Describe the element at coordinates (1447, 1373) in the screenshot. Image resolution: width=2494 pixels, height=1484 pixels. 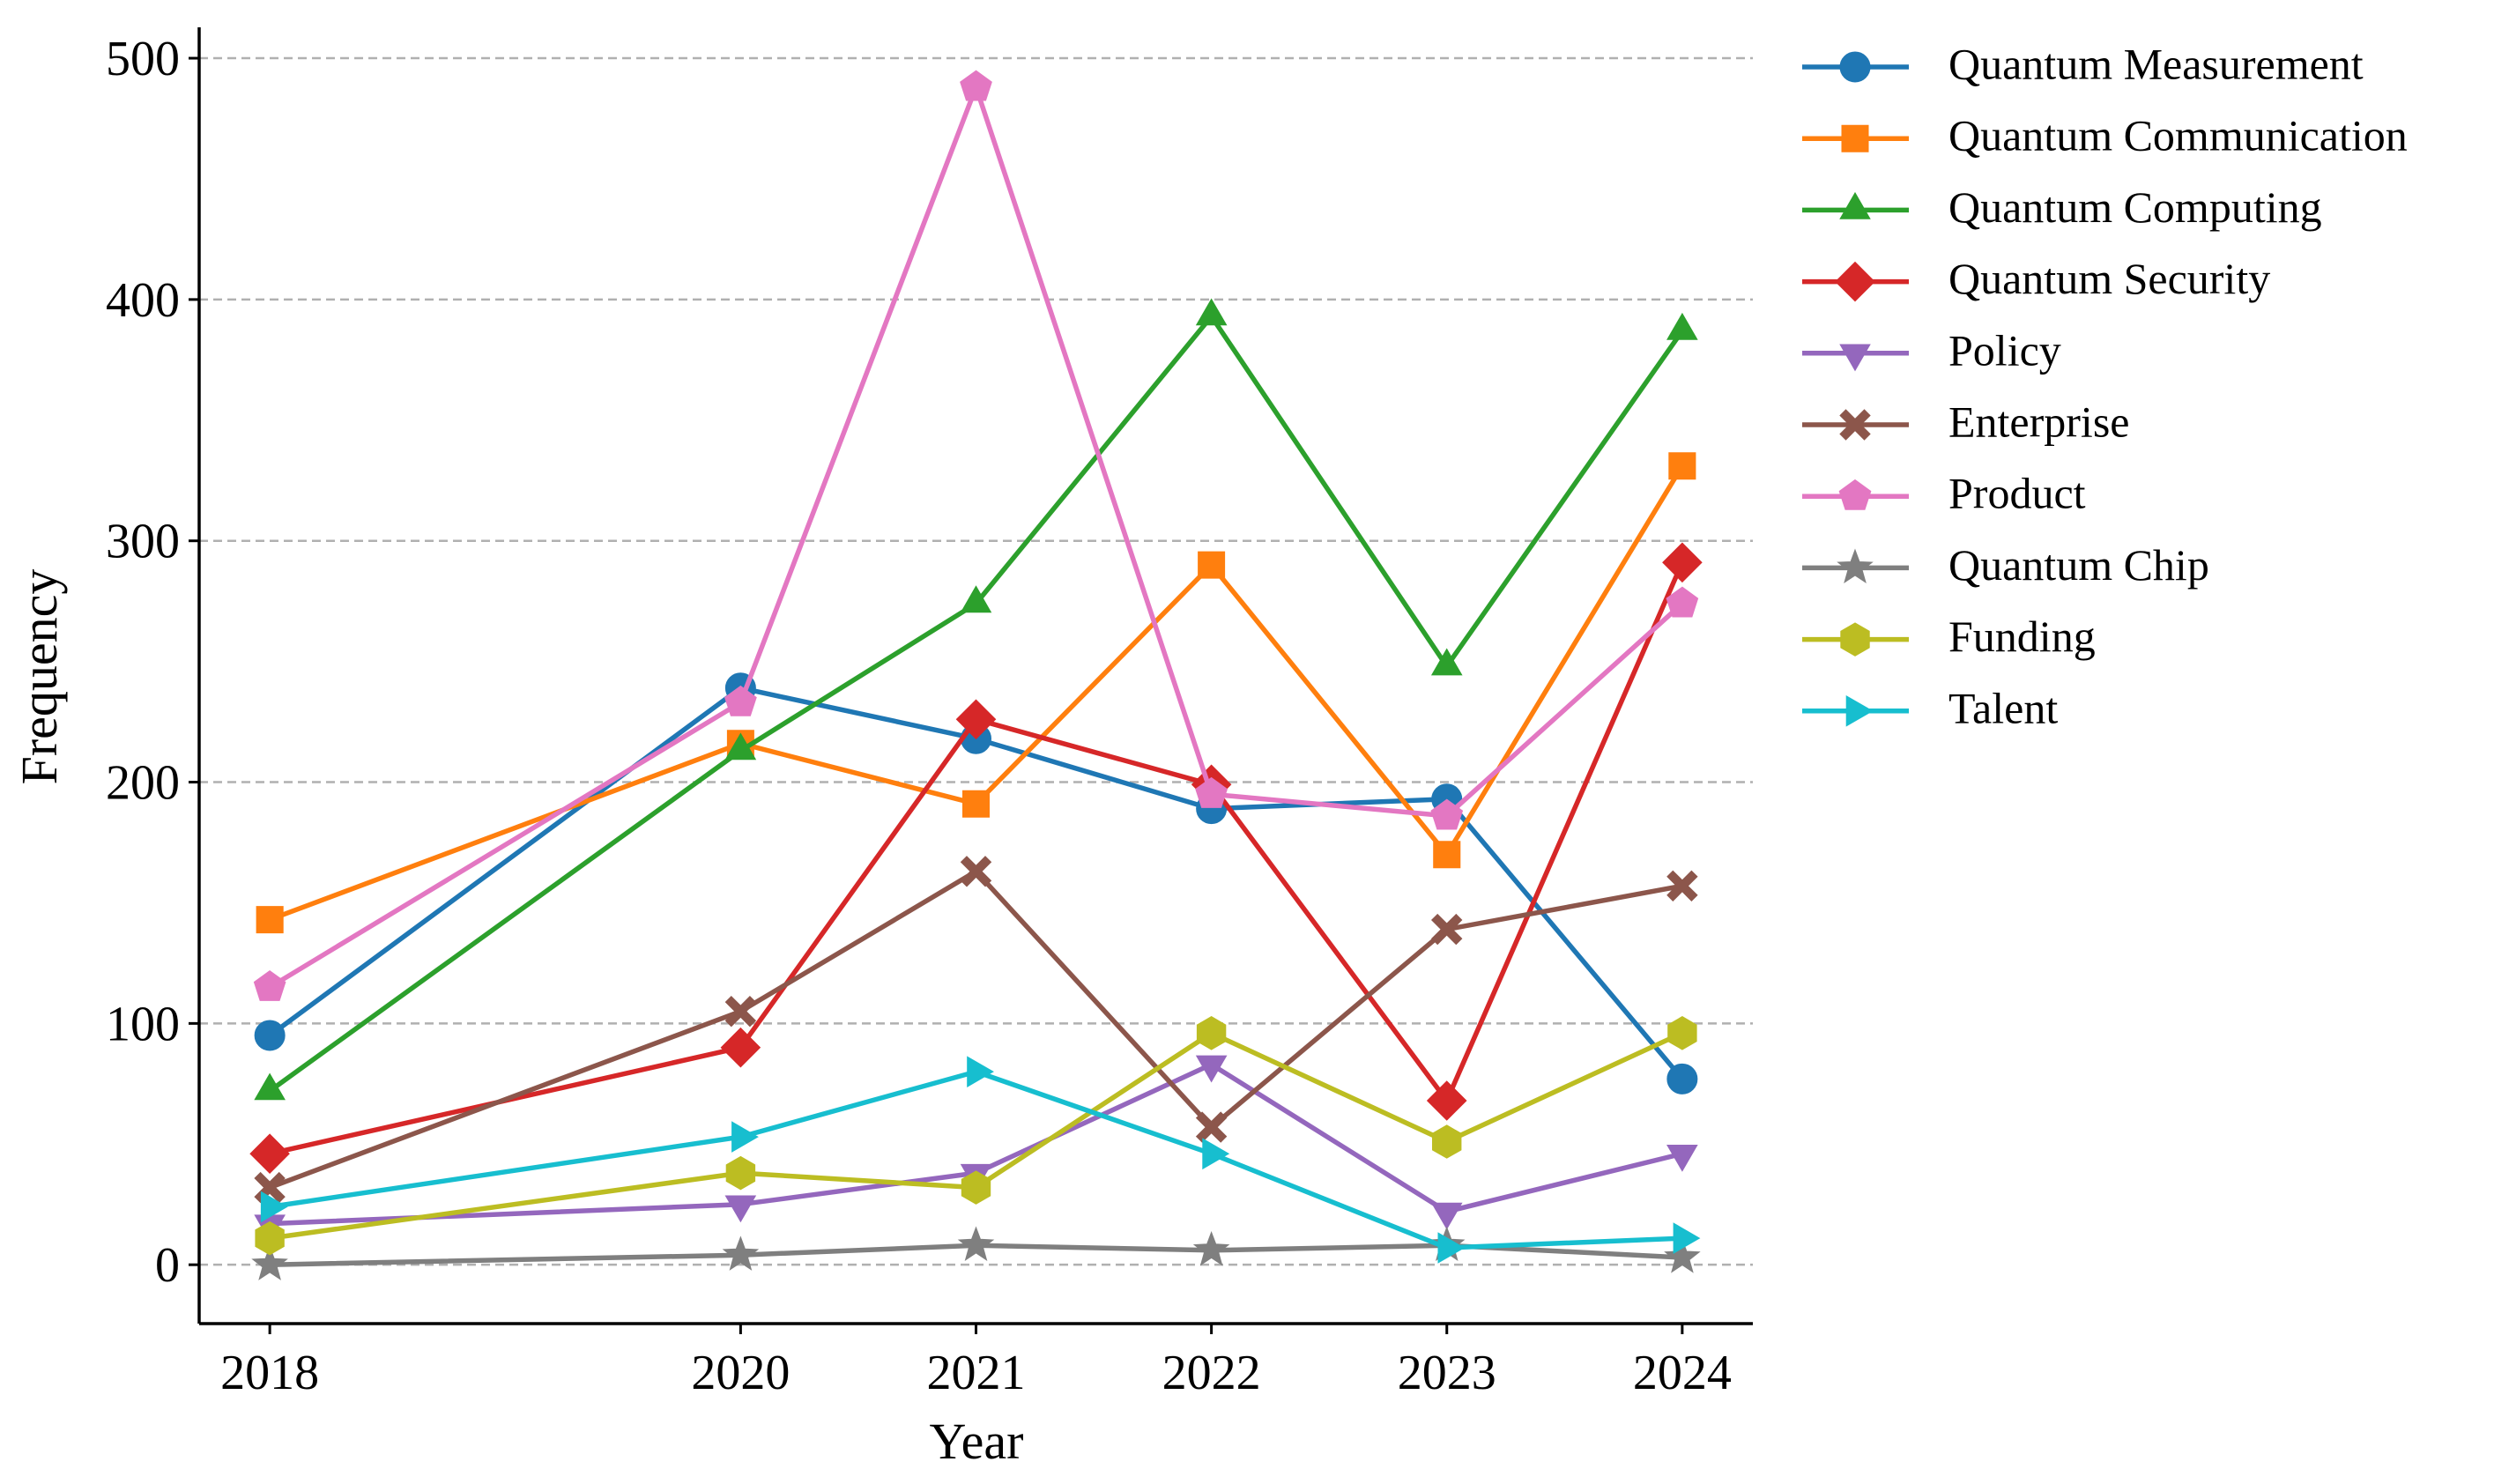
I see `x-tick-label: 2023` at that location.